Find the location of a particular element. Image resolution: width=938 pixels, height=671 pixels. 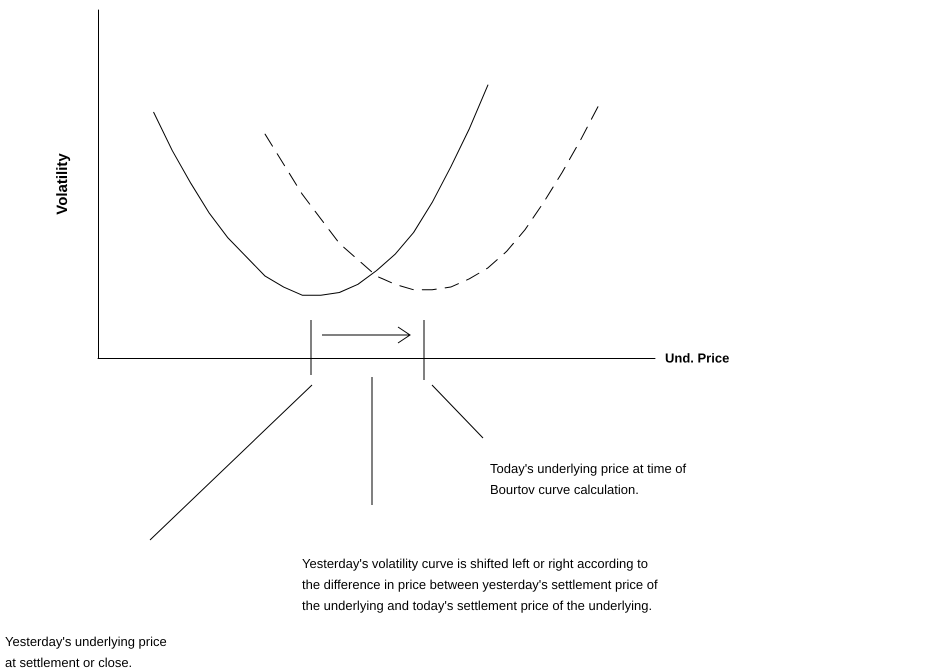

x-axis-title: Und. Price is located at coordinates (697, 358).